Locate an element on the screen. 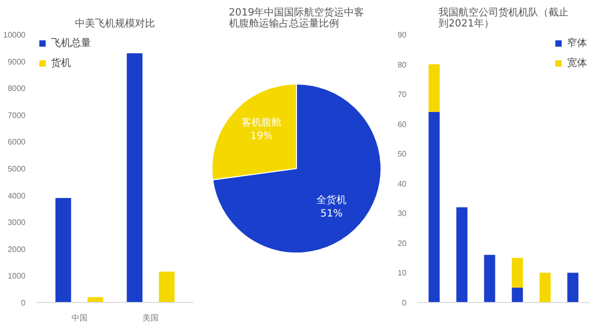  chart-title: 中美飞机规模对比 is located at coordinates (115, 24).